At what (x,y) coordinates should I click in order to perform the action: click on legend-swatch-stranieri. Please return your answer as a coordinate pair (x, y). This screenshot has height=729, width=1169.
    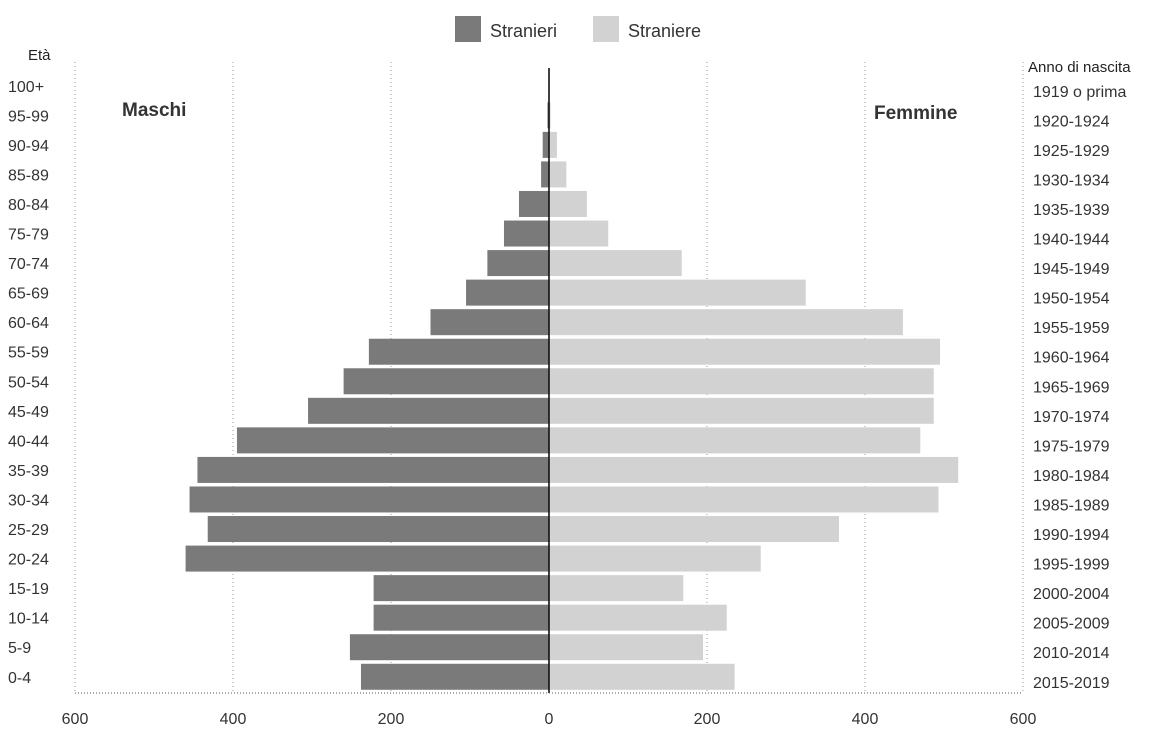
    Looking at the image, I should click on (468, 29).